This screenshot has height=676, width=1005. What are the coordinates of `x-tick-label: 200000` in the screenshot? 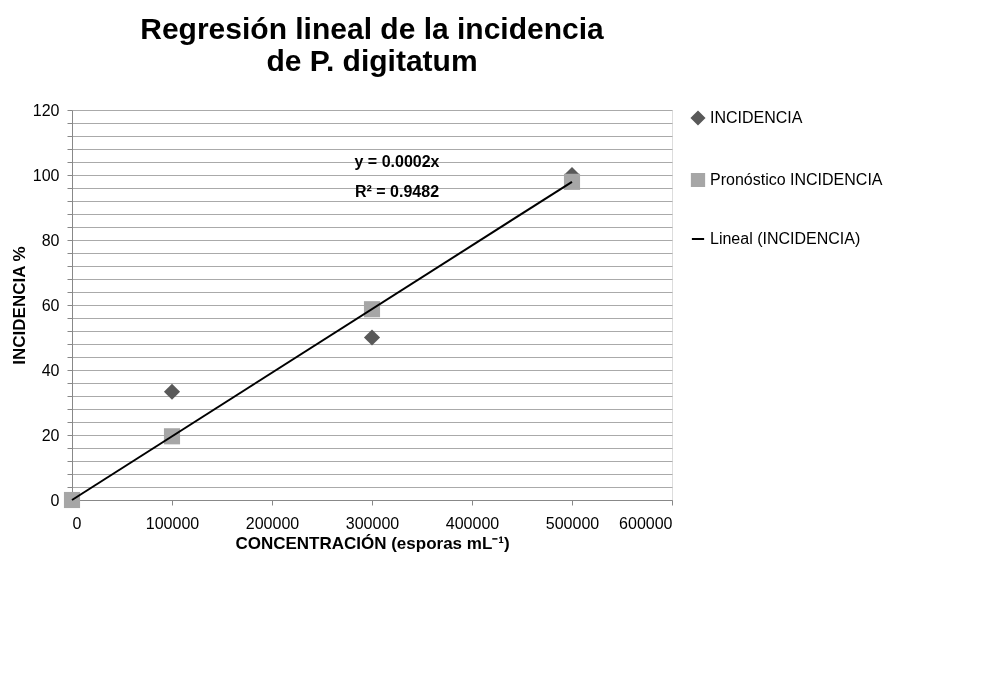 It's located at (272, 523).